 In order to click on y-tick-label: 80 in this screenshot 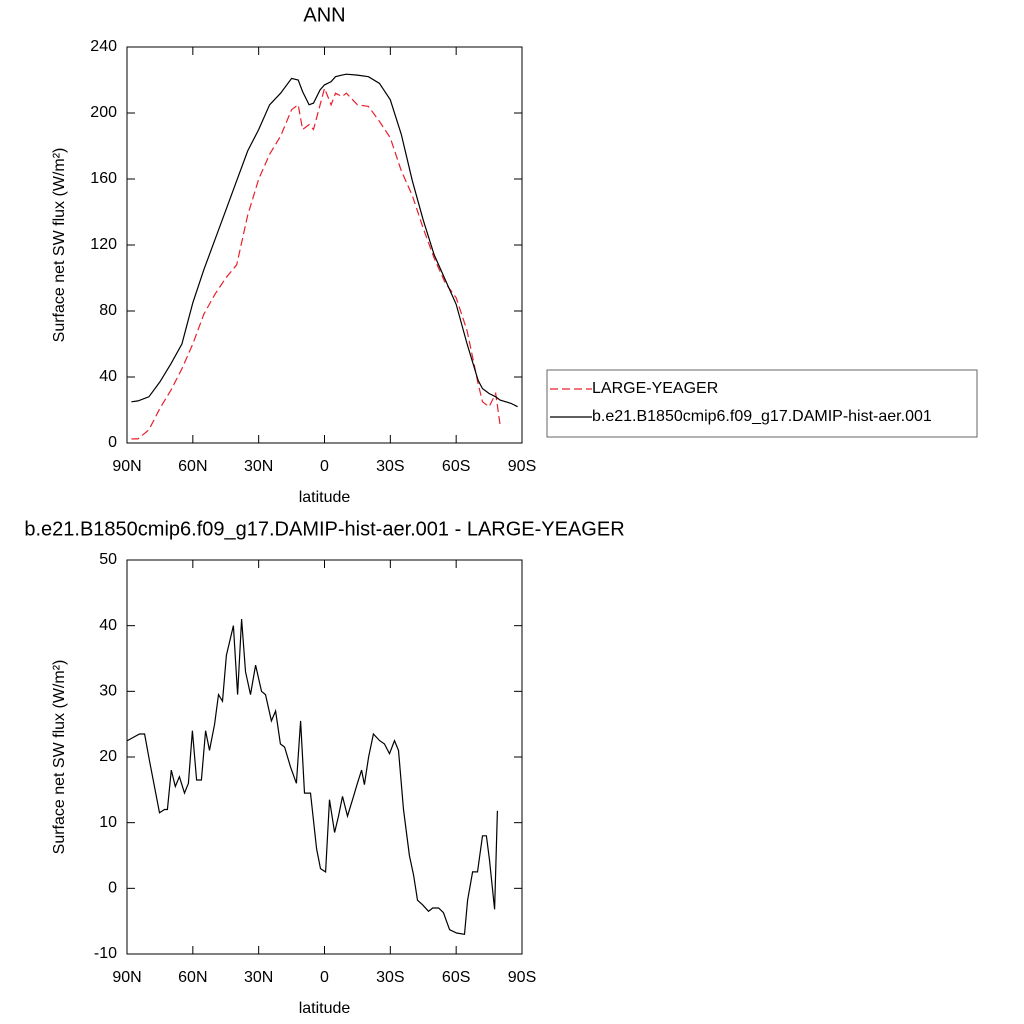, I will do `click(108, 310)`.